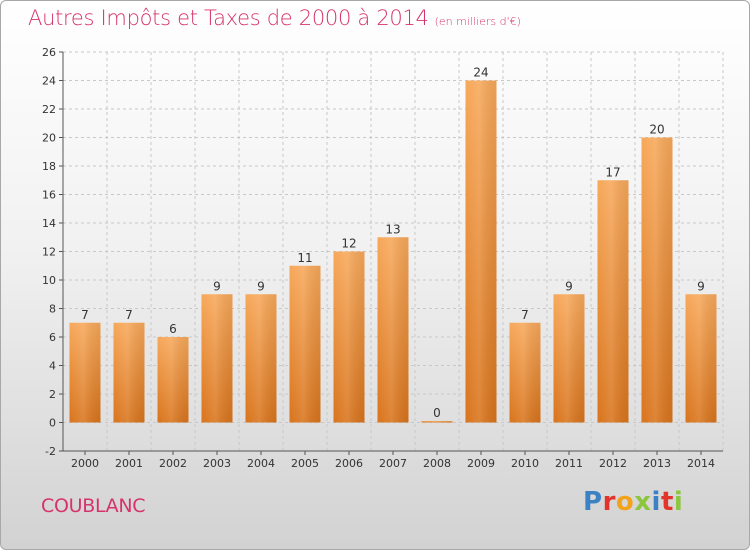 This screenshot has width=750, height=550. Describe the element at coordinates (52, 366) in the screenshot. I see `y-tick-label: 4` at that location.